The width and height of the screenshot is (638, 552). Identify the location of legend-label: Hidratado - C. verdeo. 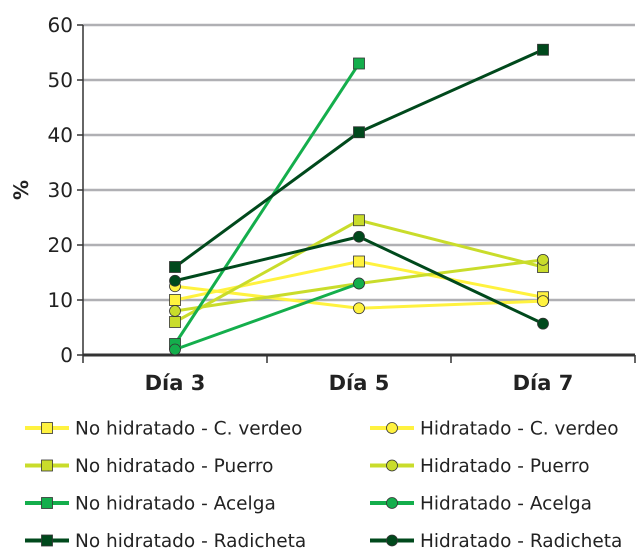
(519, 429).